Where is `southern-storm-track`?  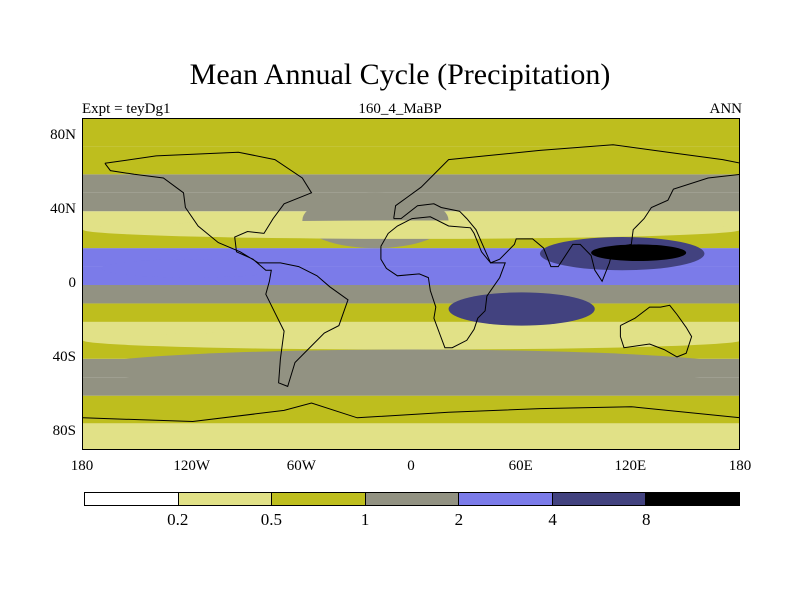
southern-storm-track is located at coordinates (411, 368).